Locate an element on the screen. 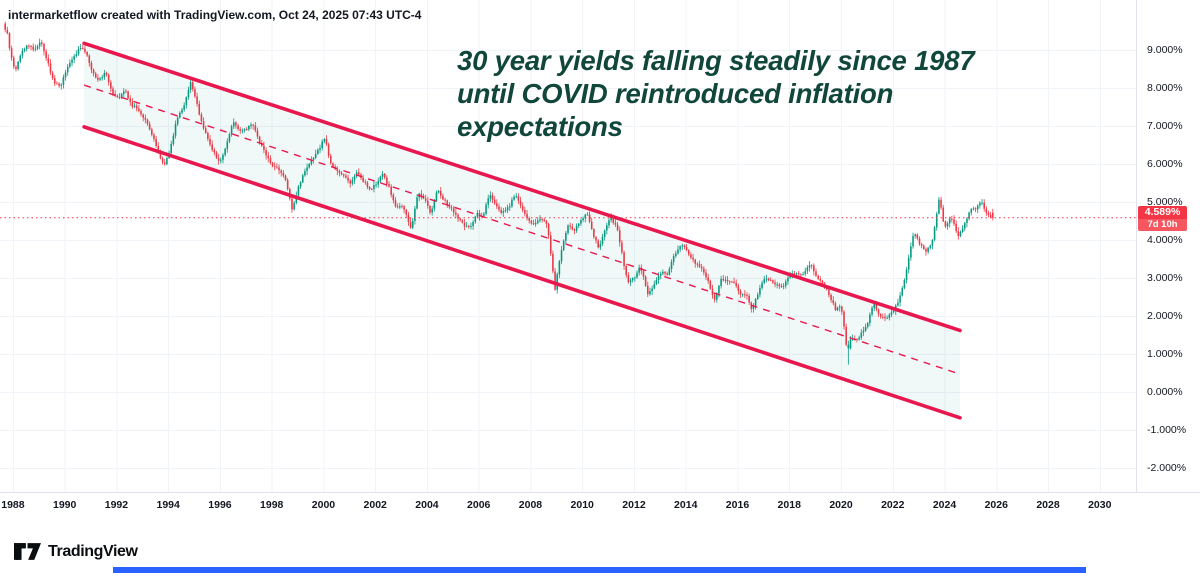 The height and width of the screenshot is (573, 1200). time-scale-label: 2000 is located at coordinates (323, 505).